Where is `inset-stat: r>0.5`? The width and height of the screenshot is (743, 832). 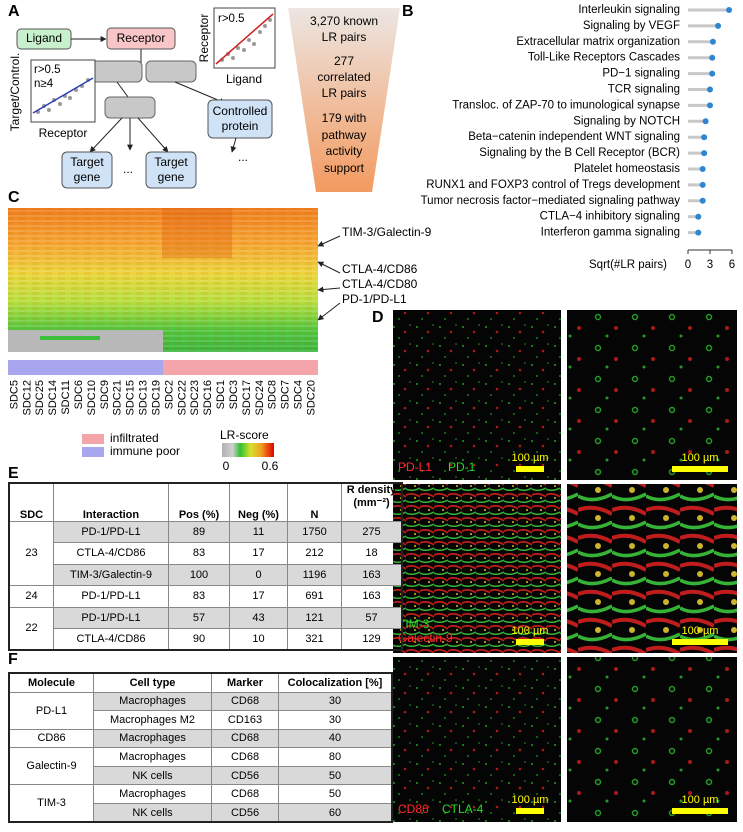
inset-stat: r>0.5 is located at coordinates (231, 19).